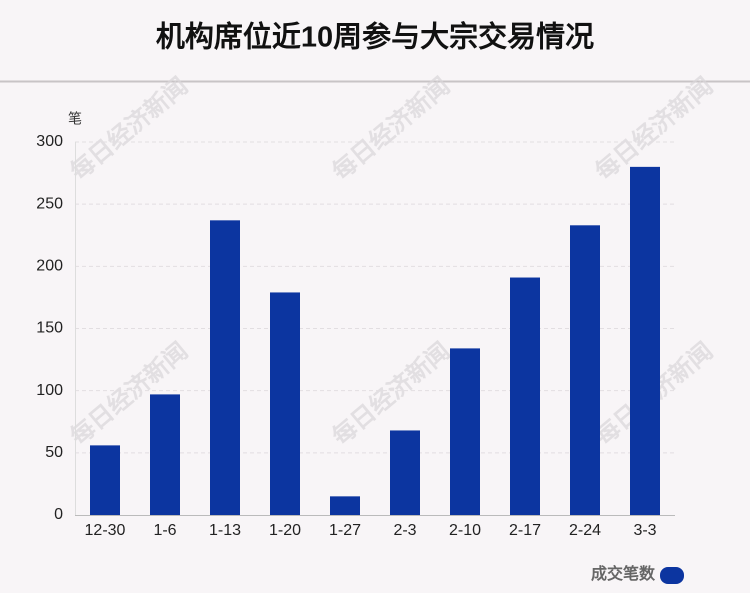 The width and height of the screenshot is (750, 593). What do you see at coordinates (49, 390) in the screenshot?
I see `y-tick-label: 100` at bounding box center [49, 390].